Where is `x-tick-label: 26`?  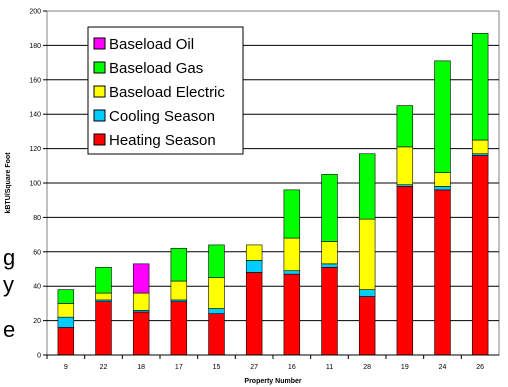 x-tick-label: 26 is located at coordinates (480, 367).